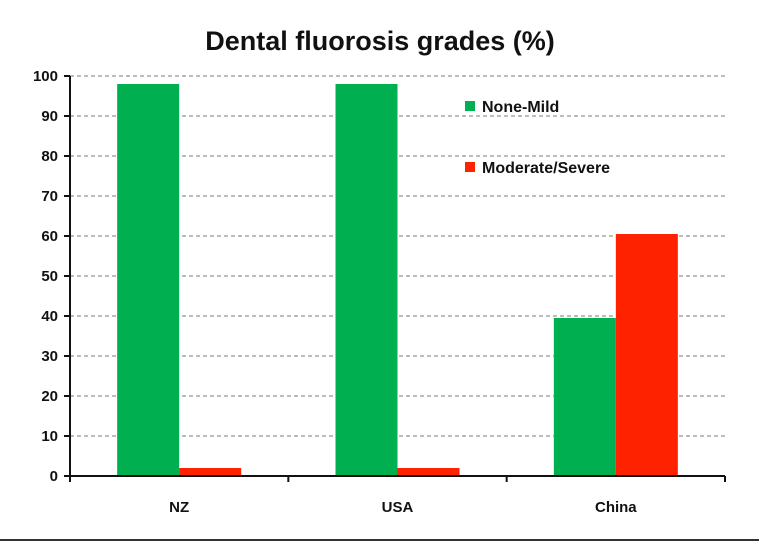 The image size is (759, 543). Describe the element at coordinates (380, 41) in the screenshot. I see `chart-title: Dental fluorosis grades (%)` at that location.